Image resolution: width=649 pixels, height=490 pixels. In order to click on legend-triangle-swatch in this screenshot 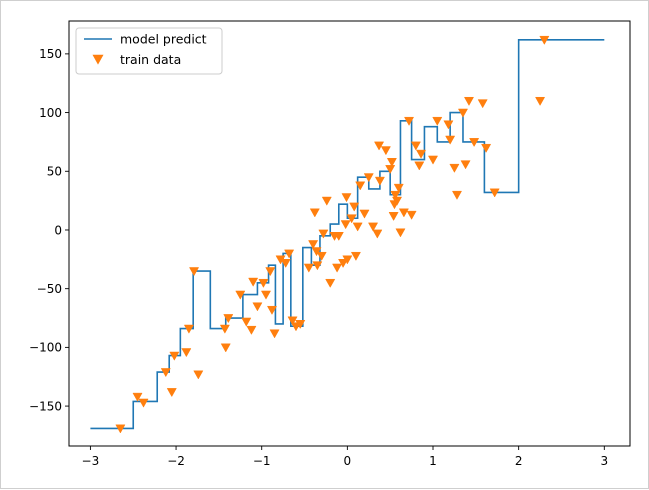, I will do `click(98, 59)`.